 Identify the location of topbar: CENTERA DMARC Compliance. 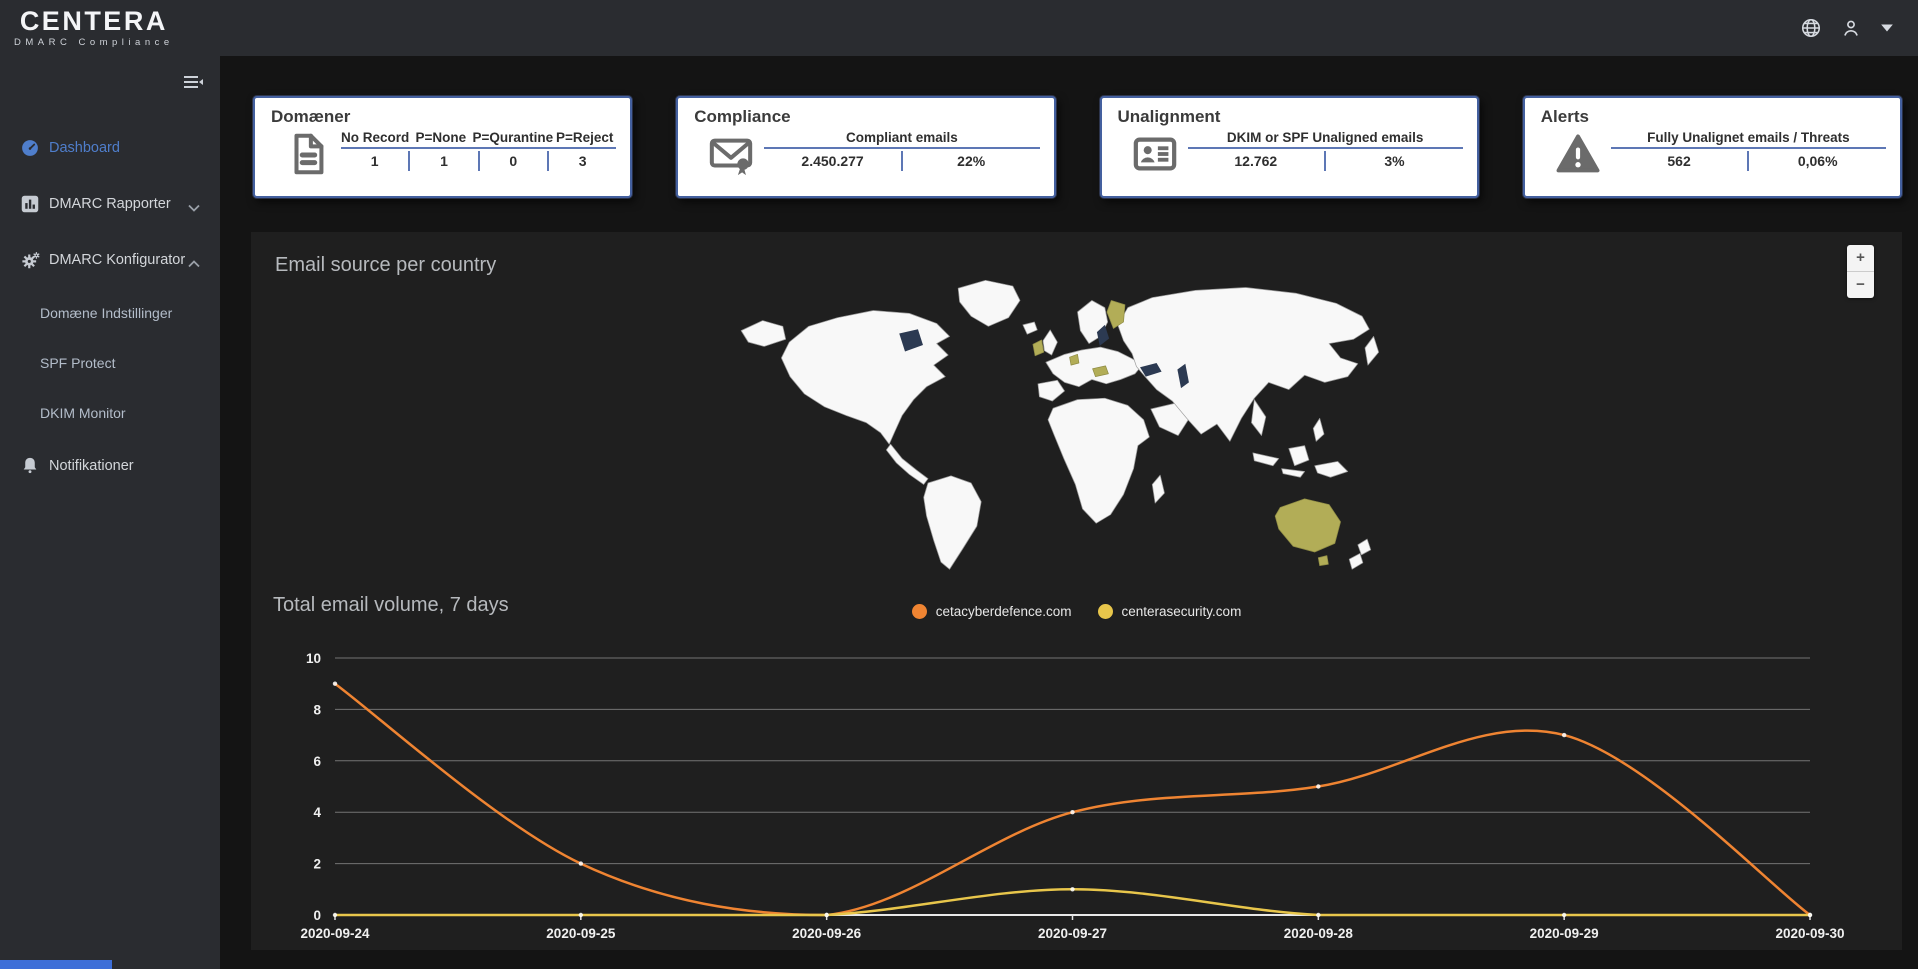
(959, 28).